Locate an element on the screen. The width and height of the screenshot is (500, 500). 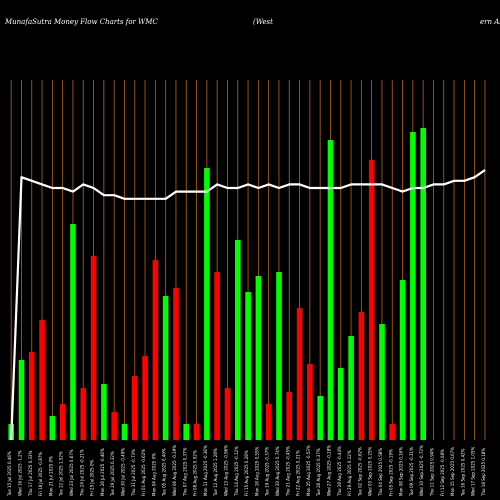
x-tick-label: Mon 18 Aug 2025 0.55% is located at coordinates (256, 471).